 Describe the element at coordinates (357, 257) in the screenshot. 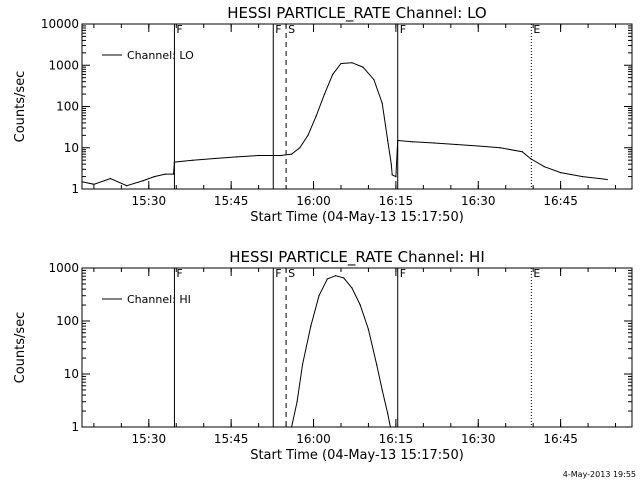

I see `hi-chart-title: HESSI PARTICLE_RATE Channel: HI` at that location.